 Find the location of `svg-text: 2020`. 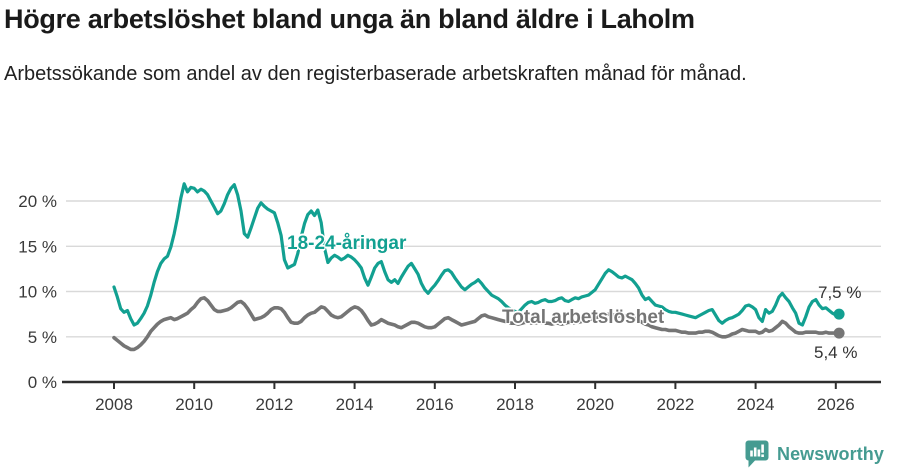

svg-text: 2020 is located at coordinates (595, 404).